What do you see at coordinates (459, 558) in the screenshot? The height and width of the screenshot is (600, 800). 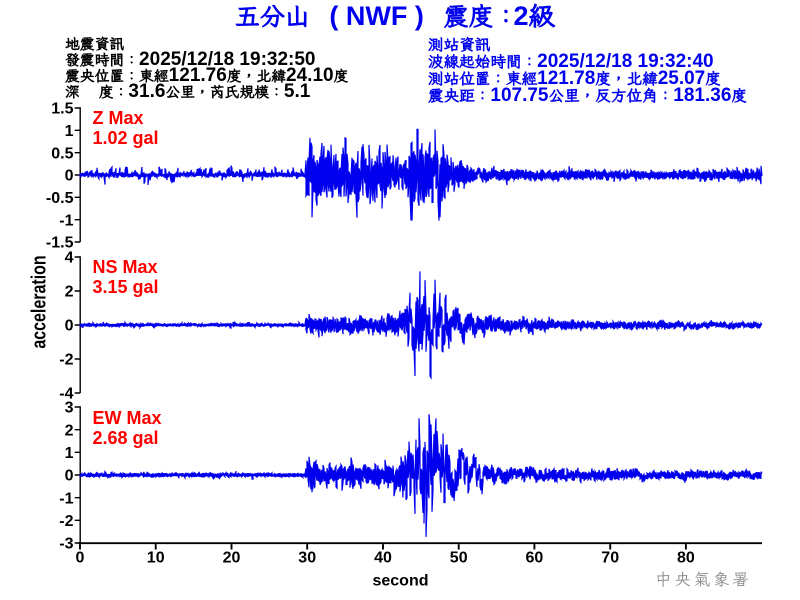 I see `svg-text: 50` at bounding box center [459, 558].